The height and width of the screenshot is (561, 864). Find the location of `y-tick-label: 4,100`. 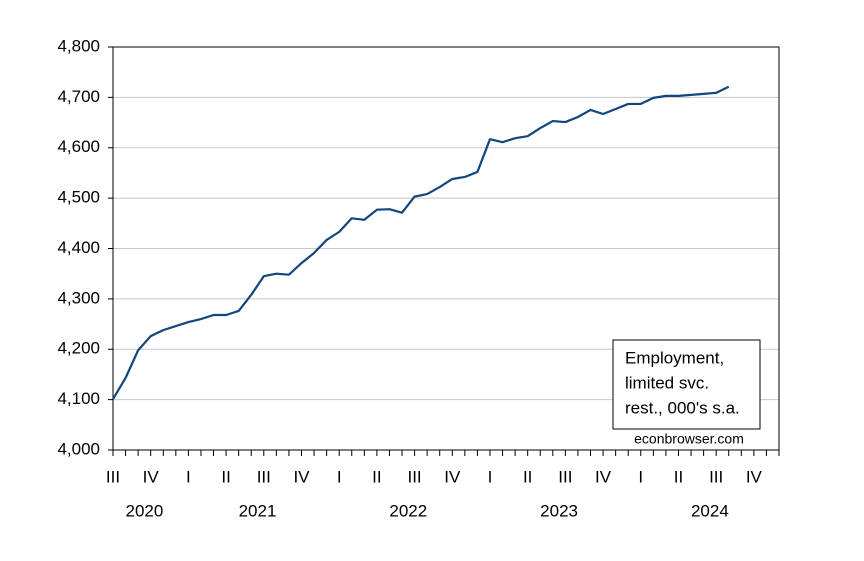

y-tick-label: 4,100 is located at coordinates (78, 398).